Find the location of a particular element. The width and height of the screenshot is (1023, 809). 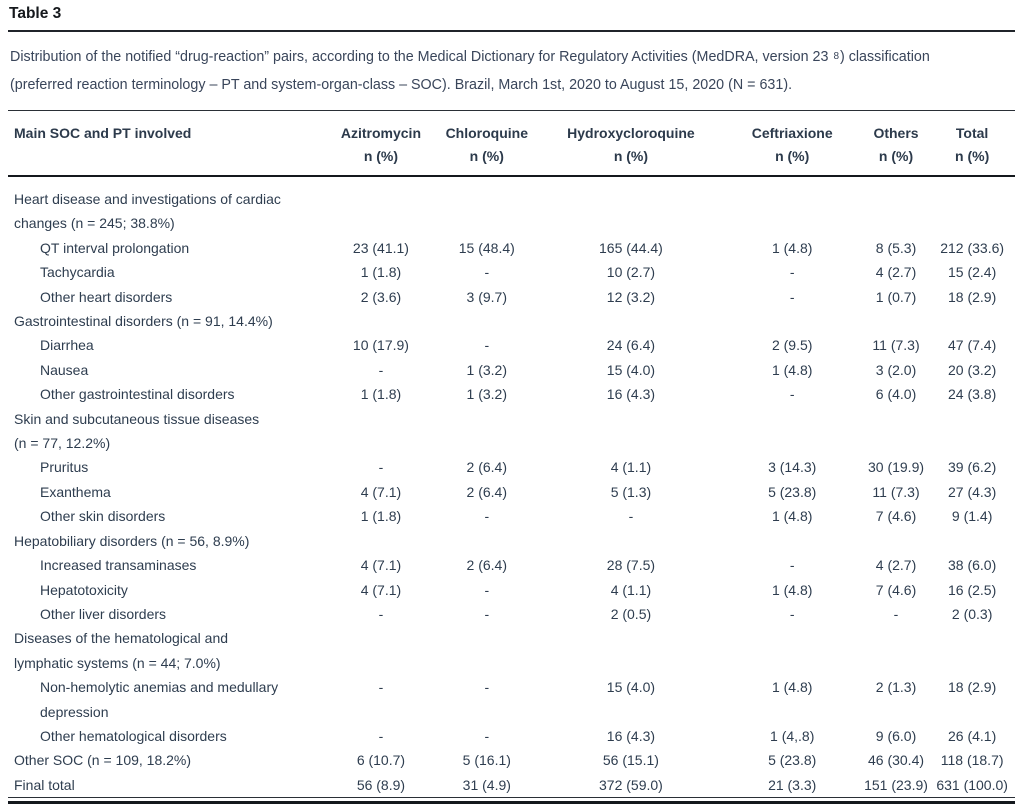

cell-value: 9 (6.0) is located at coordinates (896, 735).